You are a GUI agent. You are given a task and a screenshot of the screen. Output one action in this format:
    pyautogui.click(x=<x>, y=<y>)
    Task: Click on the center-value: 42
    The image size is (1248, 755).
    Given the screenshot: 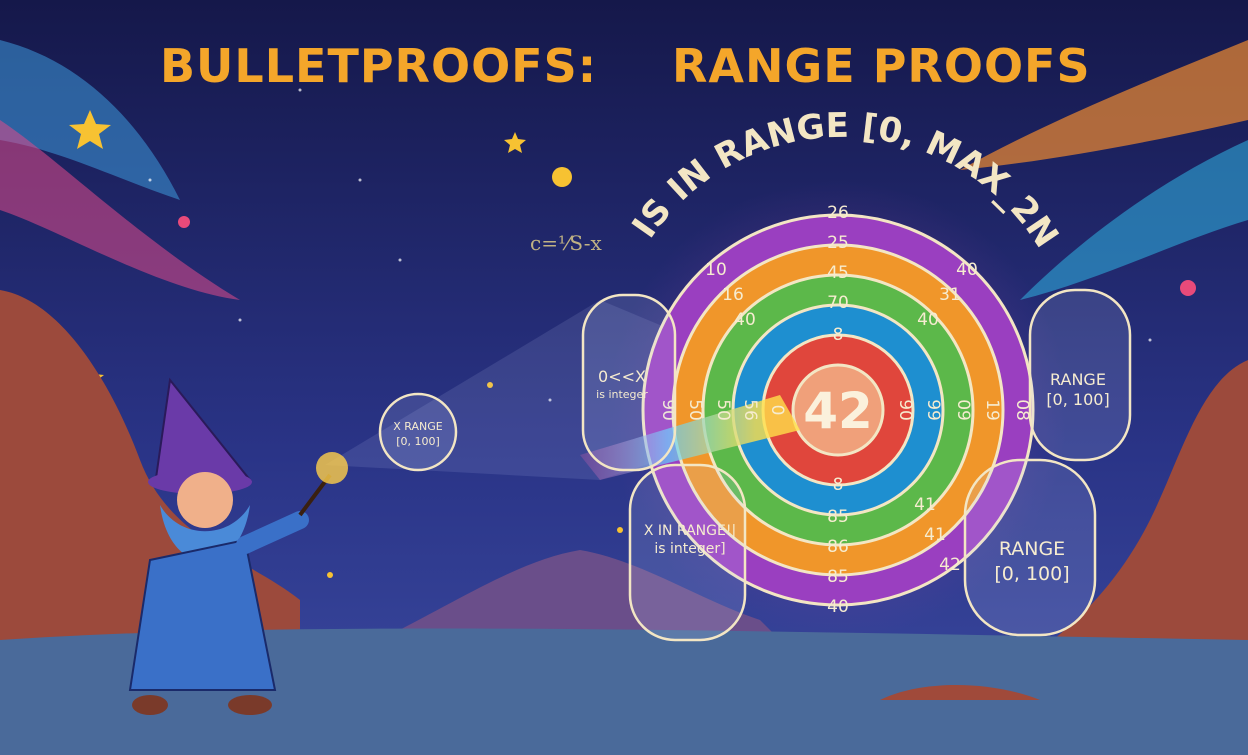 What is the action you would take?
    pyautogui.click(x=838, y=411)
    